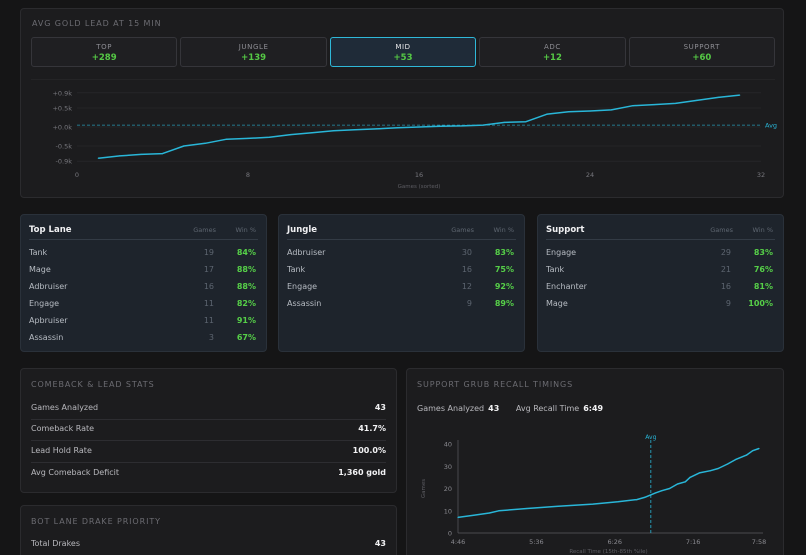  What do you see at coordinates (725, 286) in the screenshot?
I see `row-games: 16` at bounding box center [725, 286].